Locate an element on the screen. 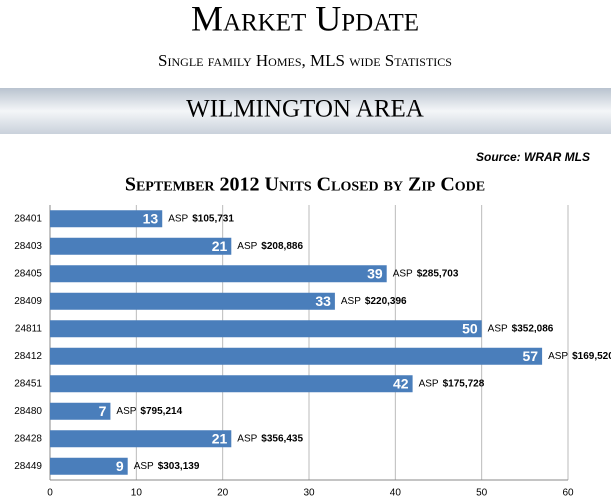 The image size is (611, 502). x-tick-label: 20 is located at coordinates (223, 493).